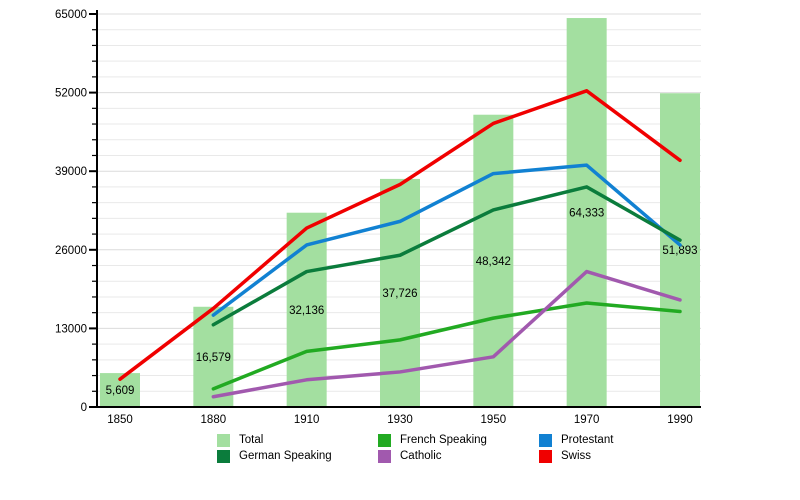 The height and width of the screenshot is (500, 800). What do you see at coordinates (307, 420) in the screenshot?
I see `x-tick-label-1910: 1910` at bounding box center [307, 420].